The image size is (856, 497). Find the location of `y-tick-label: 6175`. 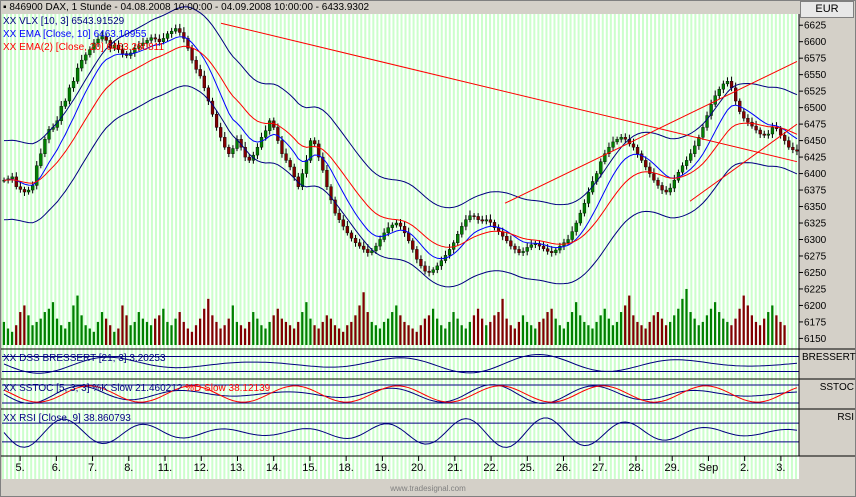

y-tick-label: 6175 is located at coordinates (815, 322).